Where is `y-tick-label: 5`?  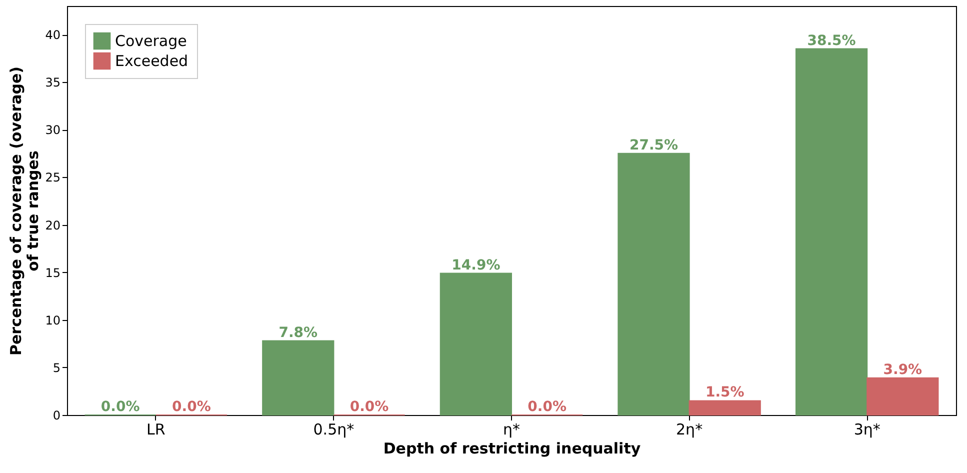 y-tick-label: 5 is located at coordinates (56, 367).